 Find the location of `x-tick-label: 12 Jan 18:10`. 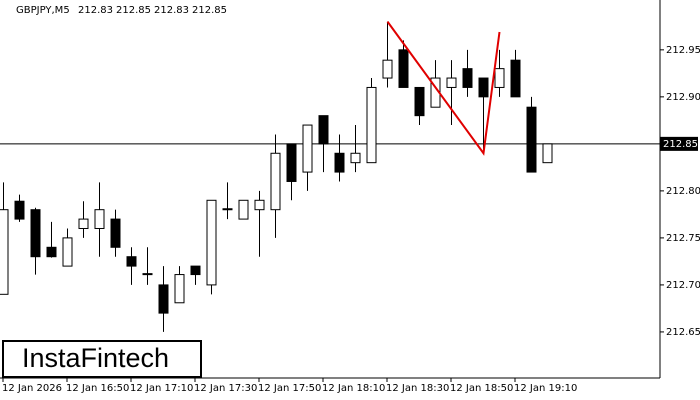

x-tick-label: 12 Jan 18:10 is located at coordinates (353, 388).